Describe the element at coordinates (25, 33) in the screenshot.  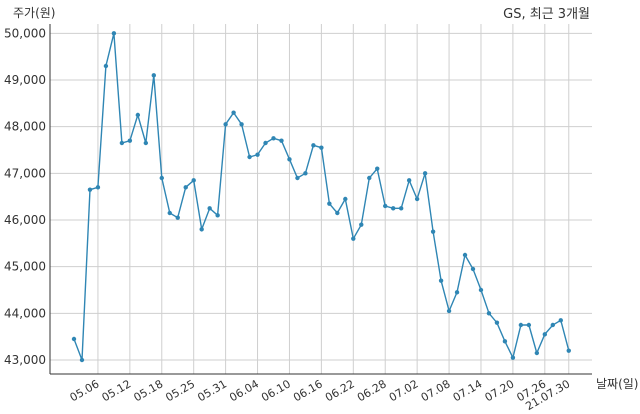
I see `y-tick-label: 50,000` at that location.